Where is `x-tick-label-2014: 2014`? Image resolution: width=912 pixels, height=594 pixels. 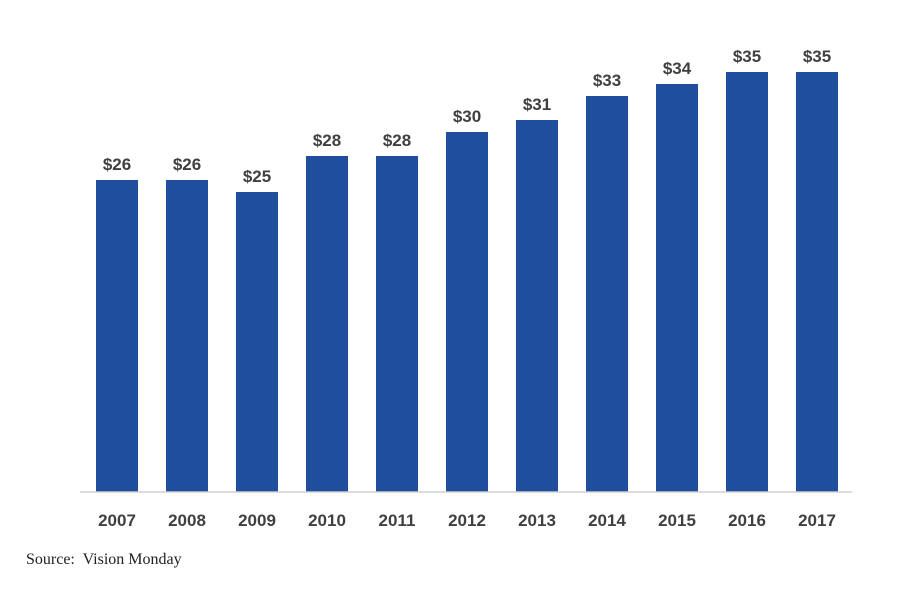 x-tick-label-2014: 2014 is located at coordinates (607, 520).